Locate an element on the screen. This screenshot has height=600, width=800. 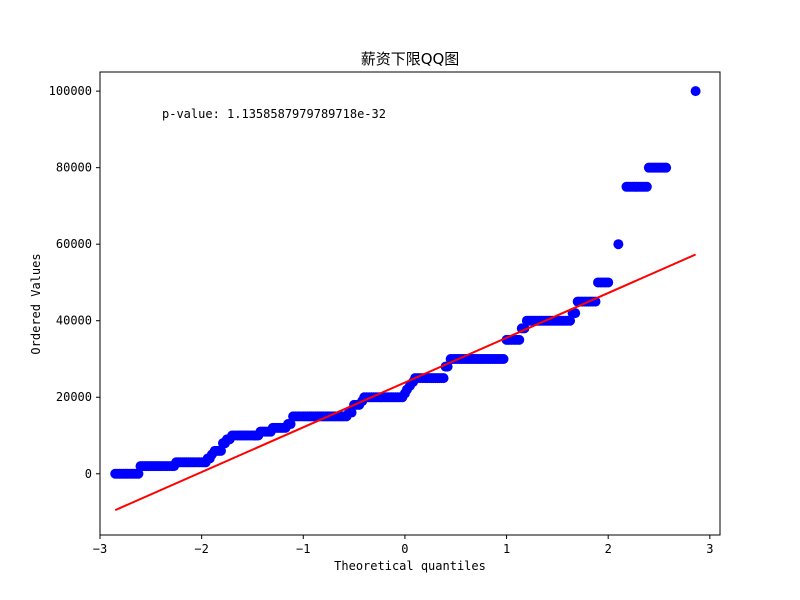
x-tick-label: −2 is located at coordinates (201, 549).